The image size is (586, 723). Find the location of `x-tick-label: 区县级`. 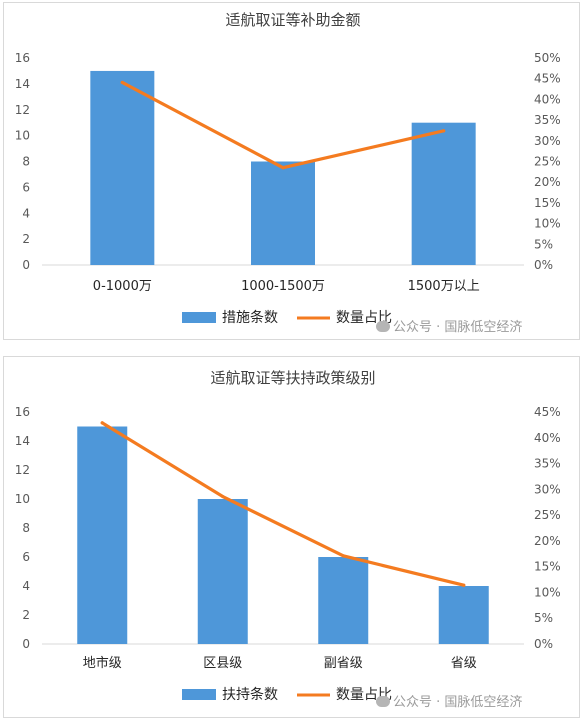

x-tick-label: 区县级 is located at coordinates (222, 663).